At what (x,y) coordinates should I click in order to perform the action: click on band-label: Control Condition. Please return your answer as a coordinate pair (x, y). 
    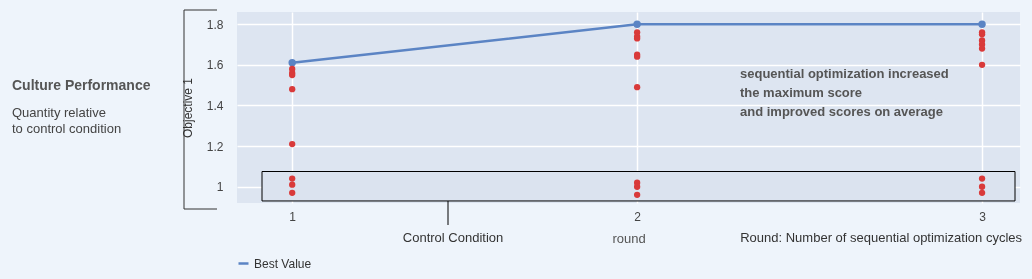
    Looking at the image, I should click on (453, 237).